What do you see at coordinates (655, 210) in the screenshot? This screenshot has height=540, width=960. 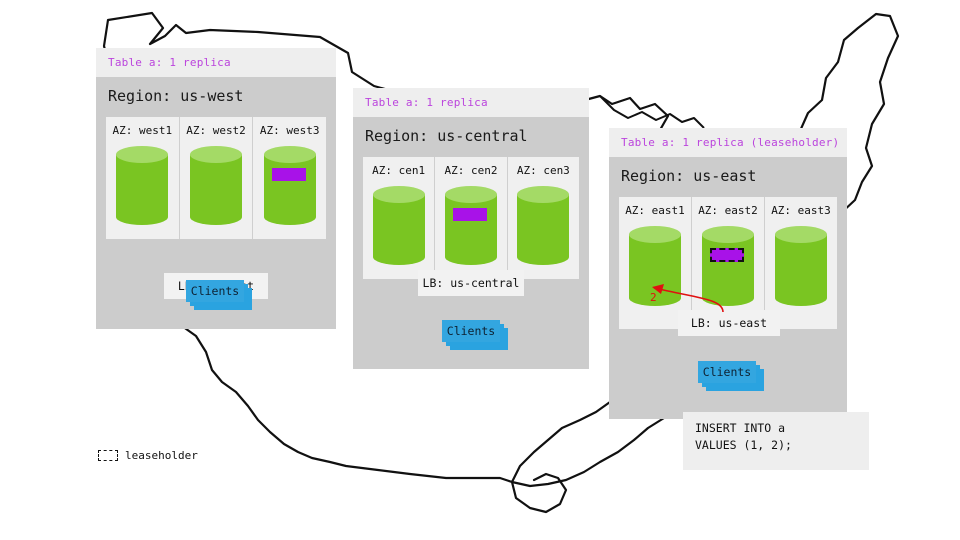 I see `az-label-east1: AZ: east1` at bounding box center [655, 210].